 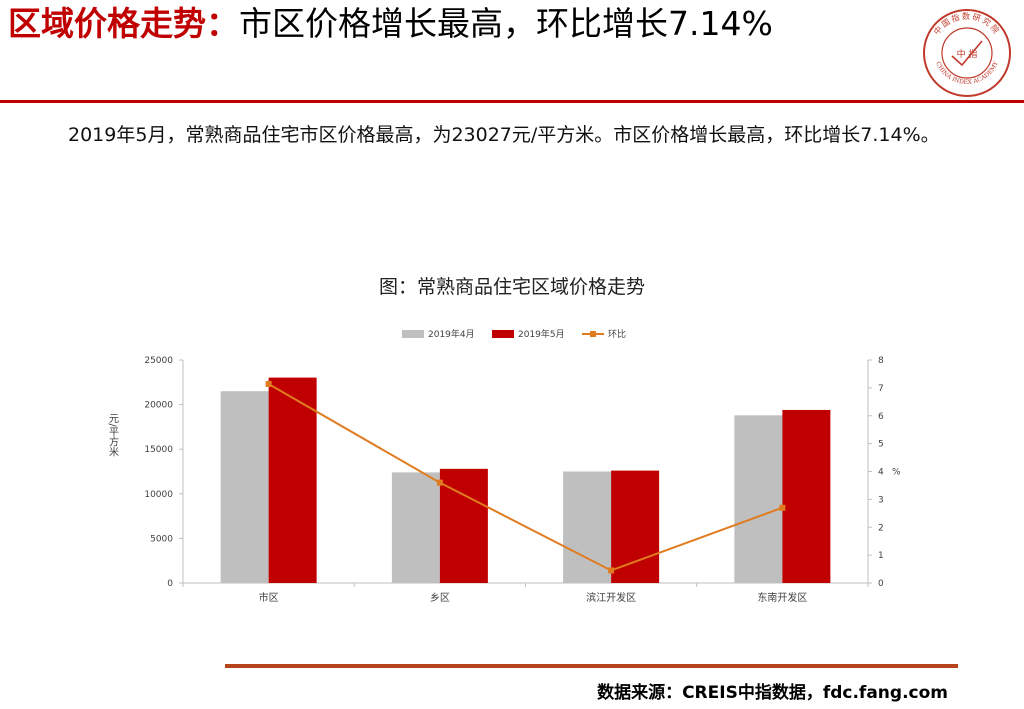 I want to click on legend-label: 环比, so click(x=617, y=334).